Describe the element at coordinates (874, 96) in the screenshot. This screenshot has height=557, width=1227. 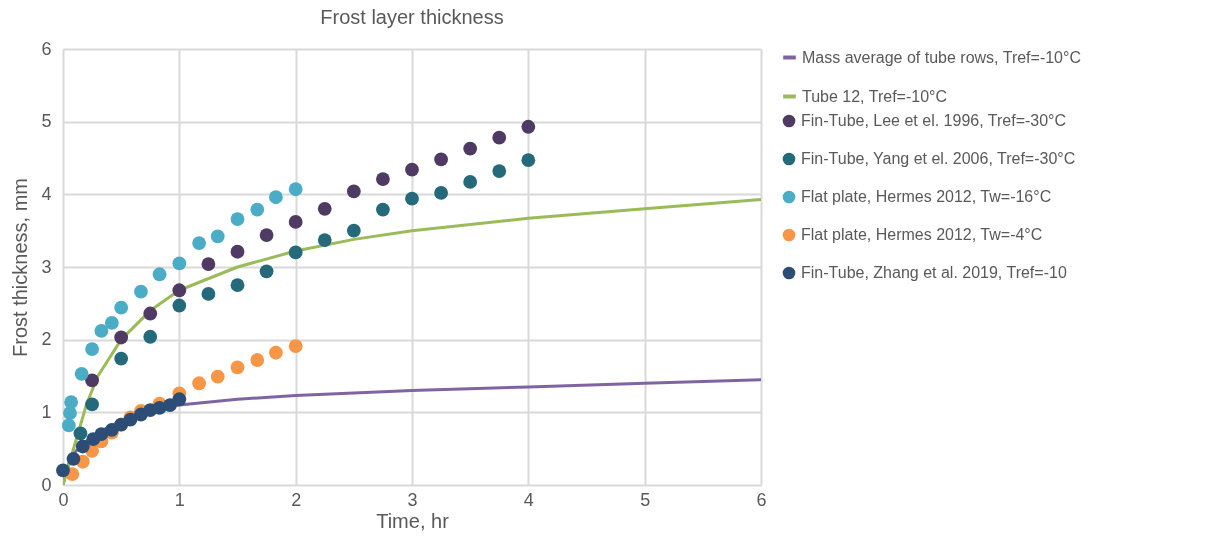
I see `legend-label: Tube 12, Tref=-10°C` at that location.